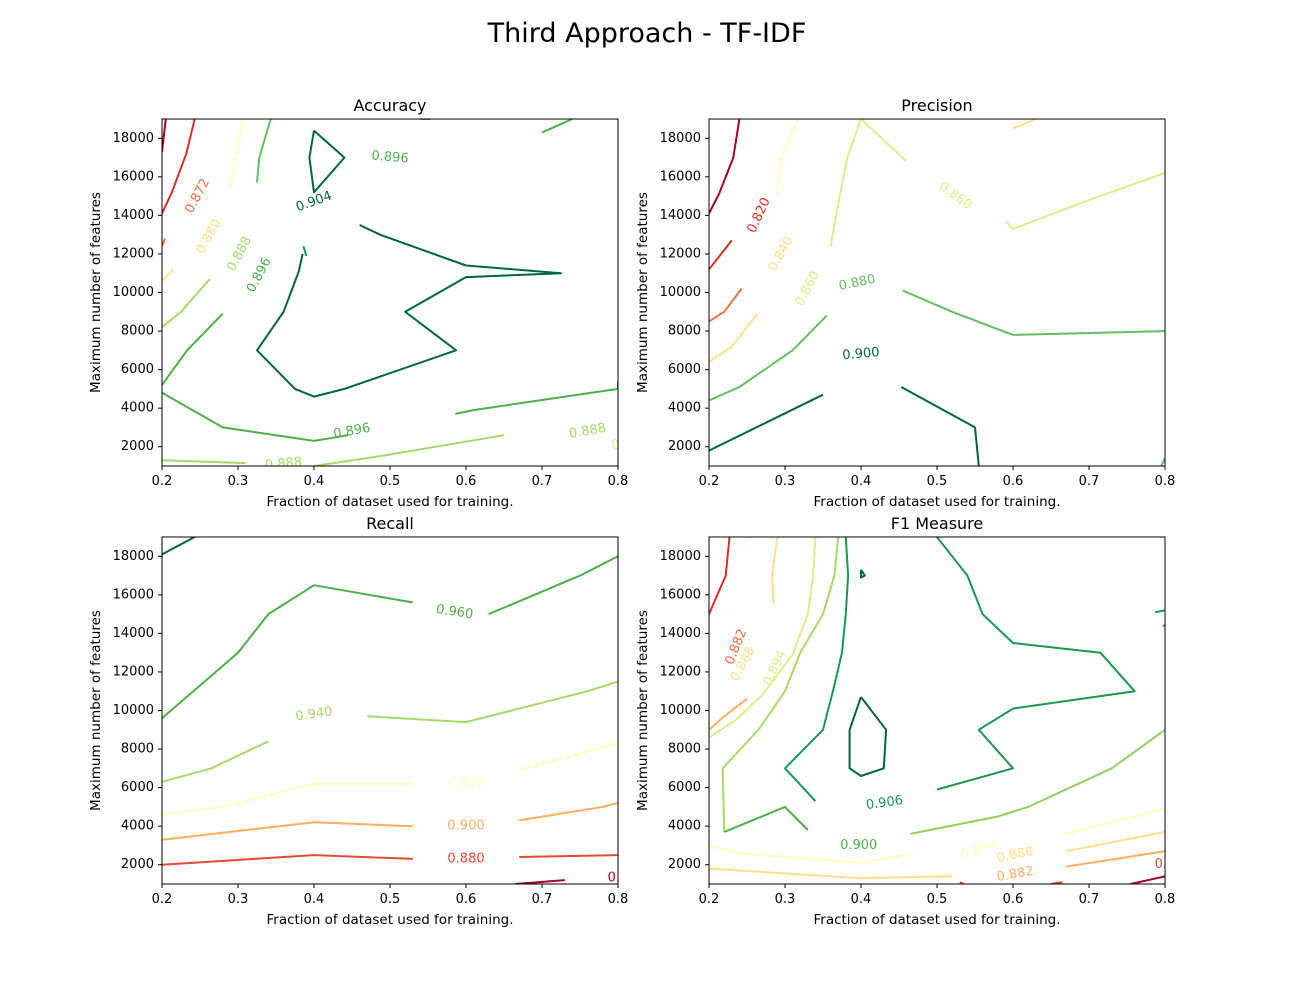 Image resolution: width=1295 pixels, height=993 pixels. What do you see at coordinates (390, 523) in the screenshot?
I see `subplot-title: Recall` at bounding box center [390, 523].